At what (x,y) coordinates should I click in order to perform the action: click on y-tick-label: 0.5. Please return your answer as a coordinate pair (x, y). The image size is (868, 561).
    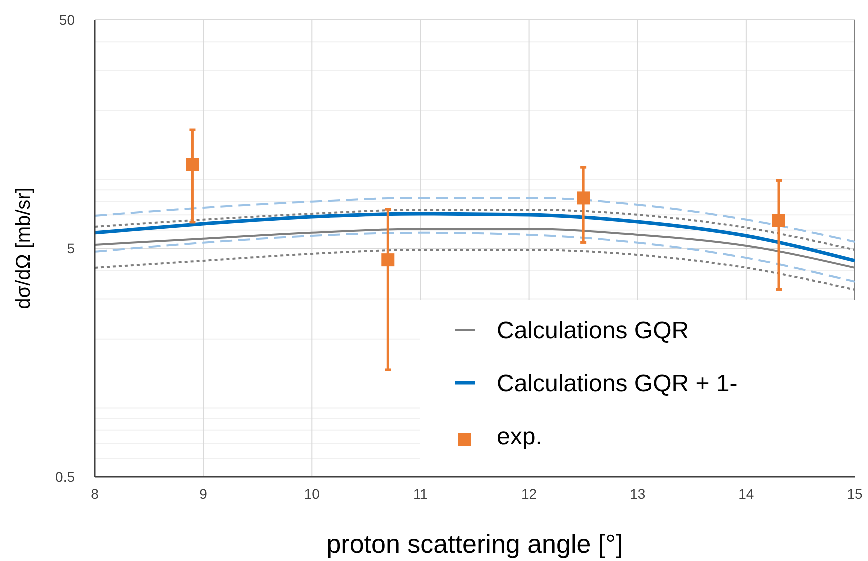
    Looking at the image, I should click on (66, 476).